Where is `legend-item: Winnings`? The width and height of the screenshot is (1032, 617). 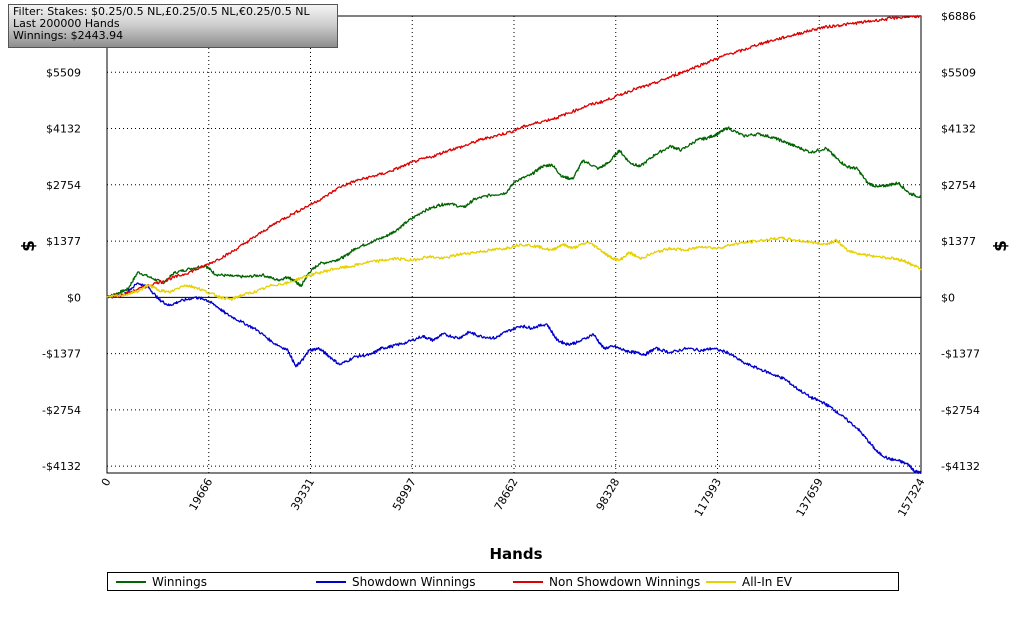 legend-item: Winnings is located at coordinates (161, 582).